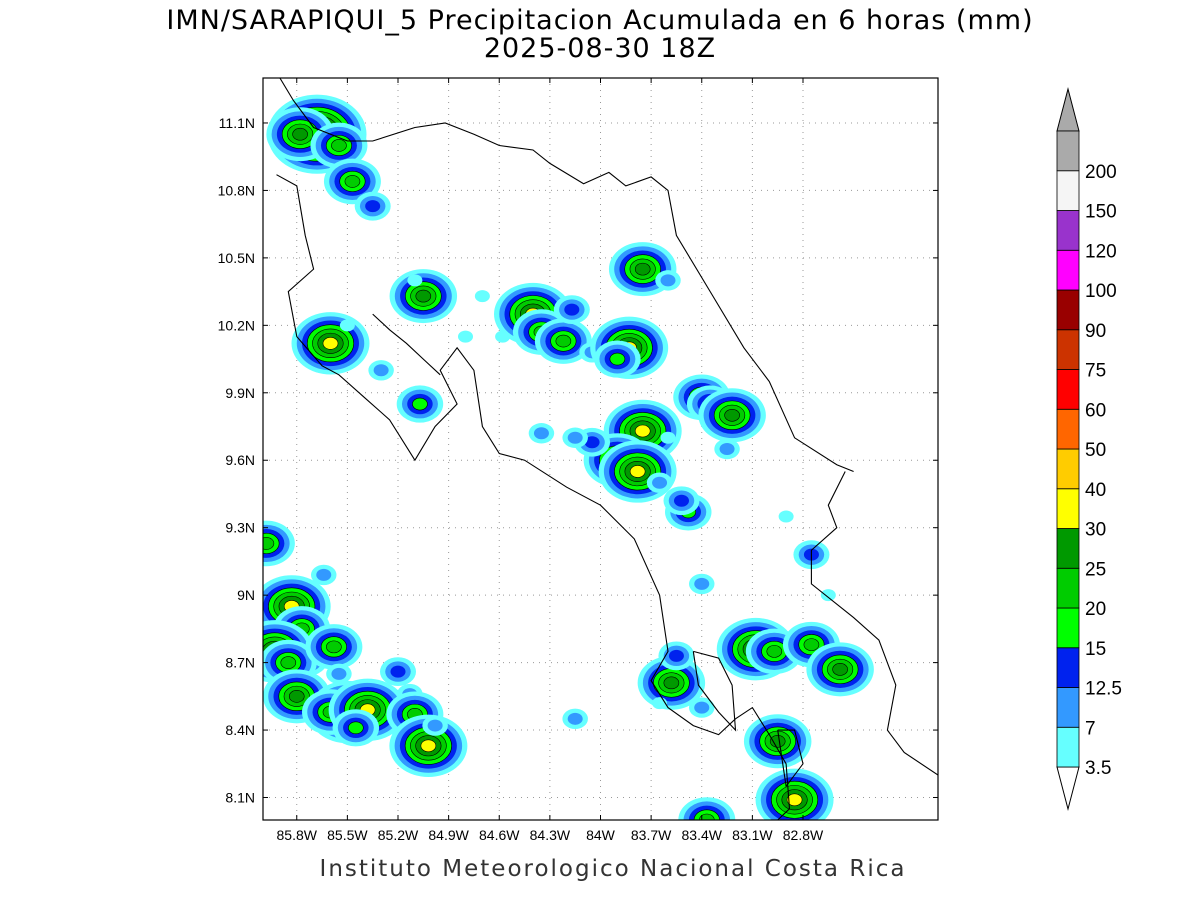  What do you see at coordinates (1095, 371) in the screenshot?
I see `colorbar-label: 75` at bounding box center [1095, 371].